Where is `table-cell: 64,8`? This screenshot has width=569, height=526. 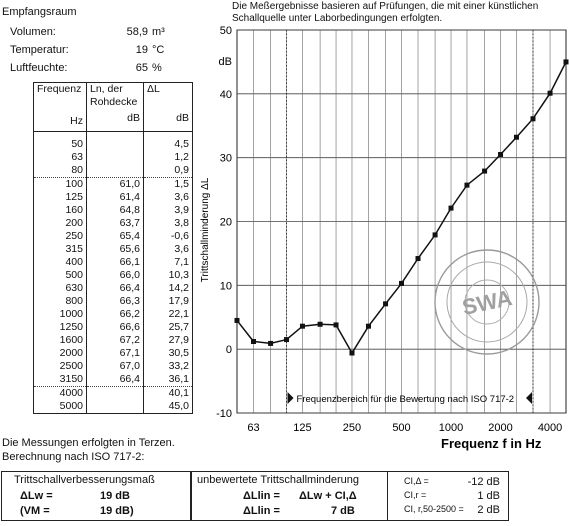 table-cell: 64,8 is located at coordinates (115, 210).